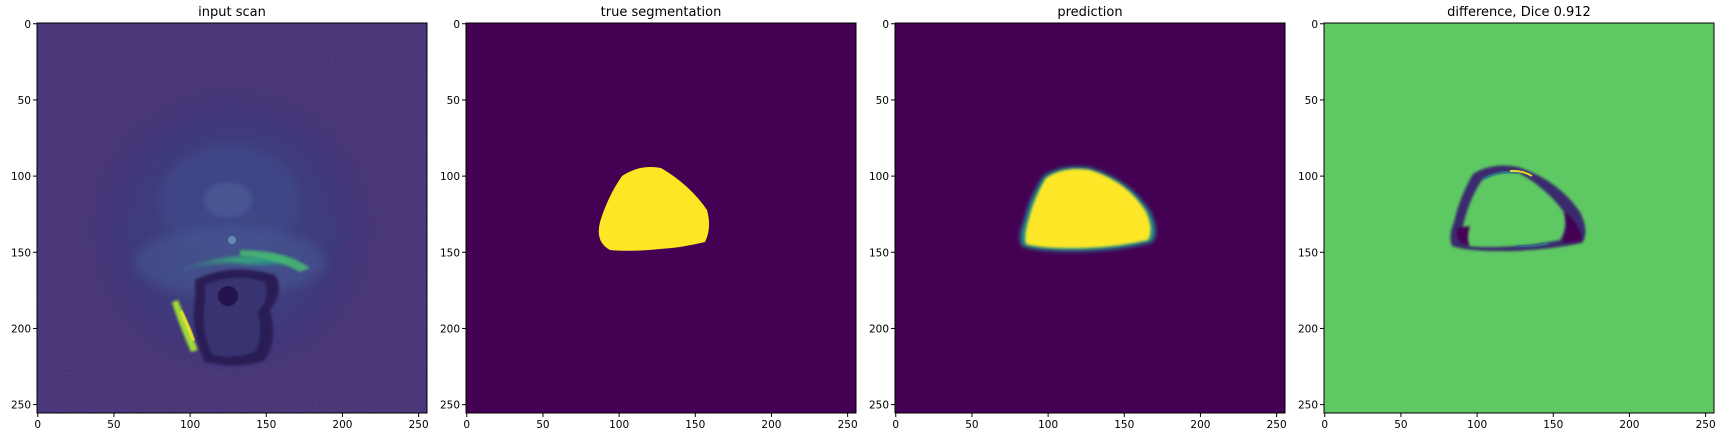  I want to click on prediction-mask, so click(1088, 209).